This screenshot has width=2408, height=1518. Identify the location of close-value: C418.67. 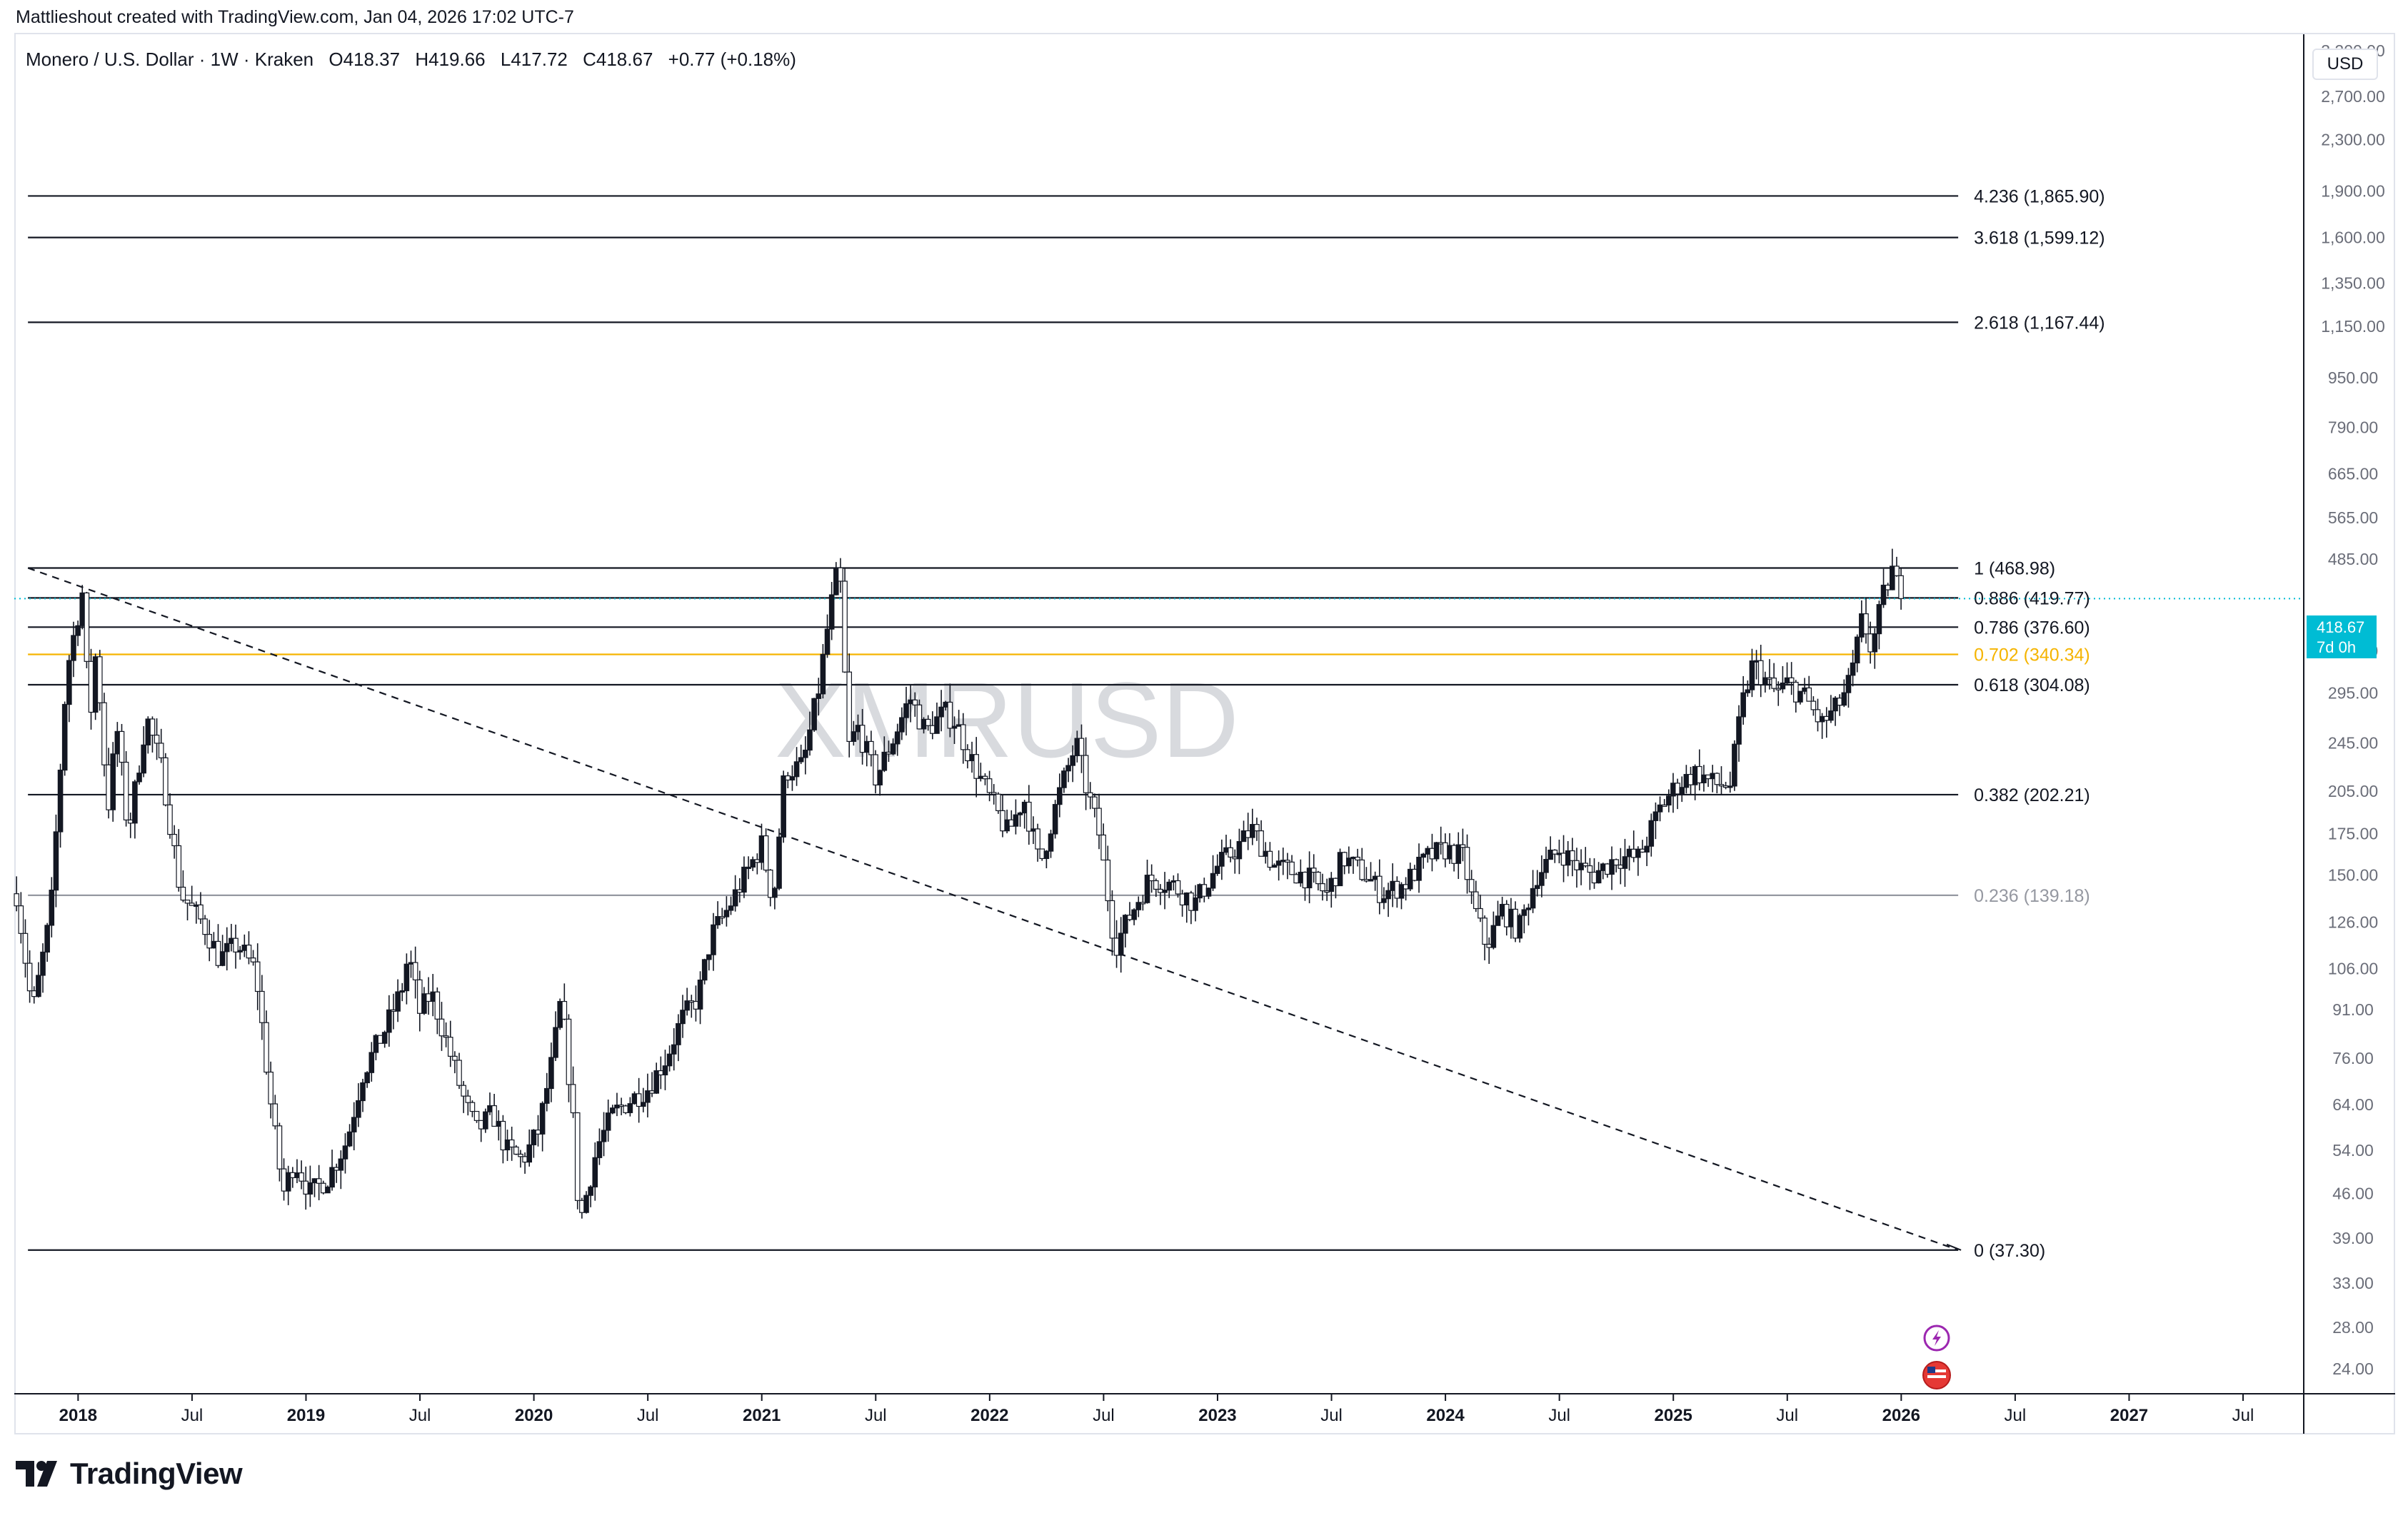
(618, 60).